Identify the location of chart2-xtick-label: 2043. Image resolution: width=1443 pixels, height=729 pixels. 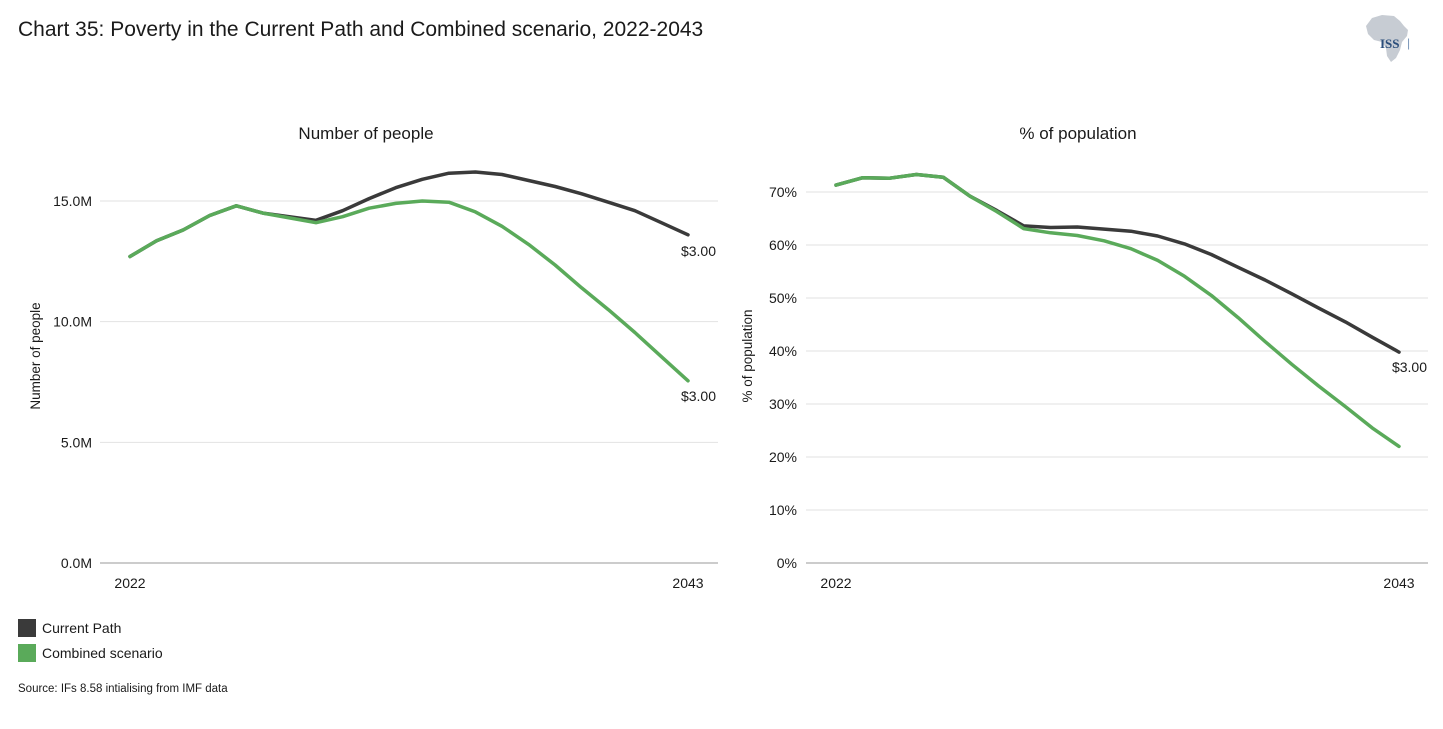
(1398, 583).